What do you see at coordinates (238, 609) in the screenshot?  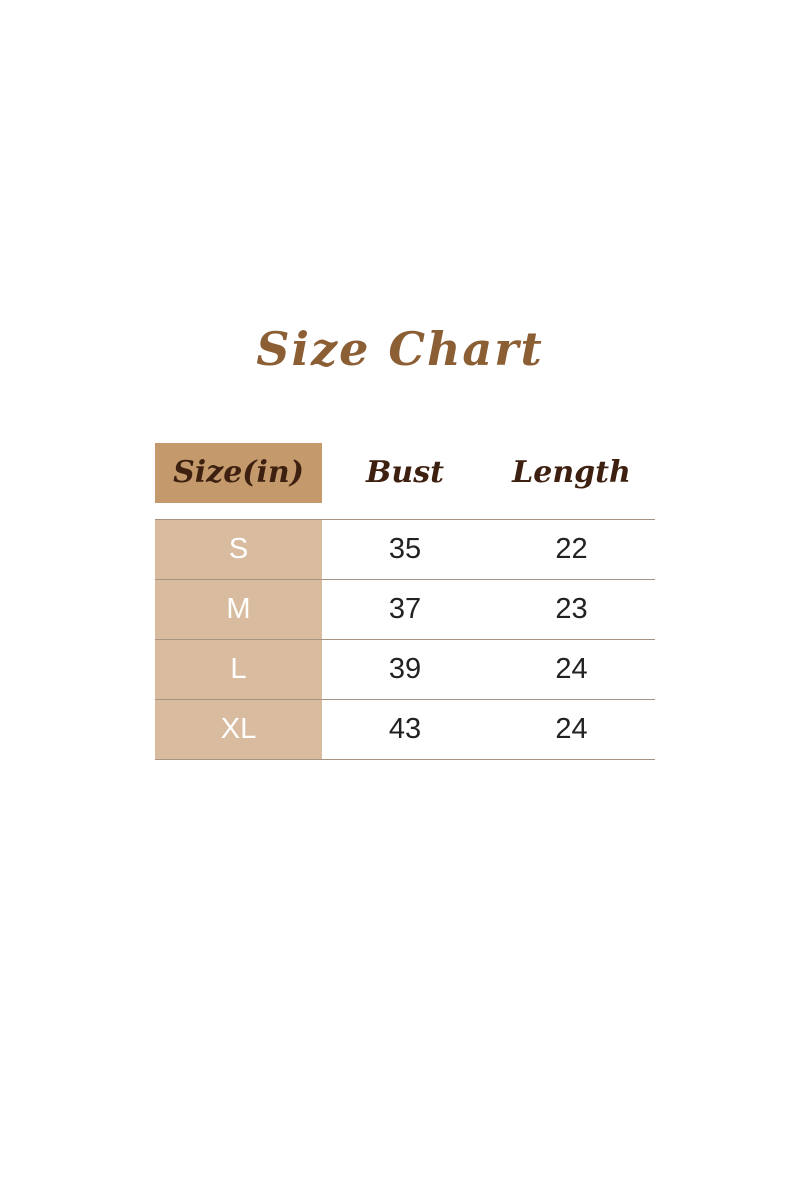 I see `size-cell: M` at bounding box center [238, 609].